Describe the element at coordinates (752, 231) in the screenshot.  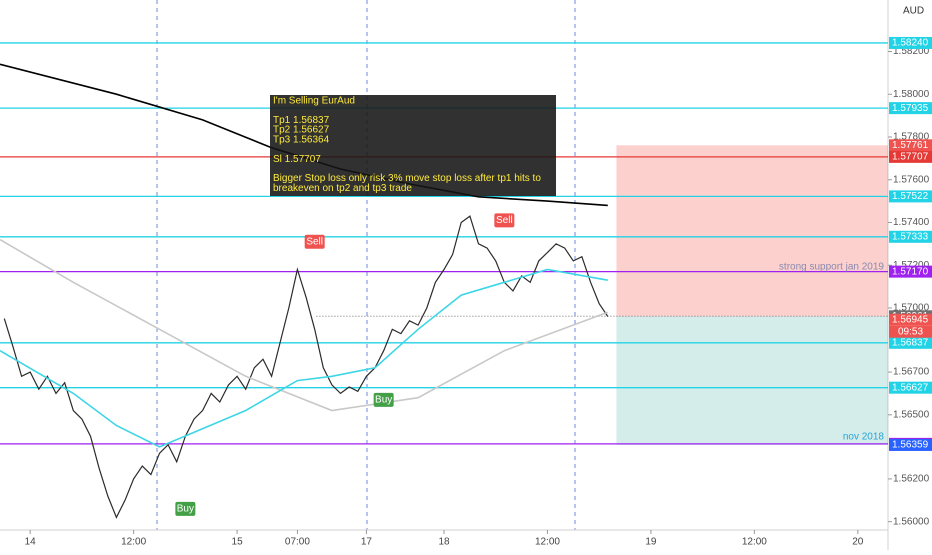
I see `stop-zone` at that location.